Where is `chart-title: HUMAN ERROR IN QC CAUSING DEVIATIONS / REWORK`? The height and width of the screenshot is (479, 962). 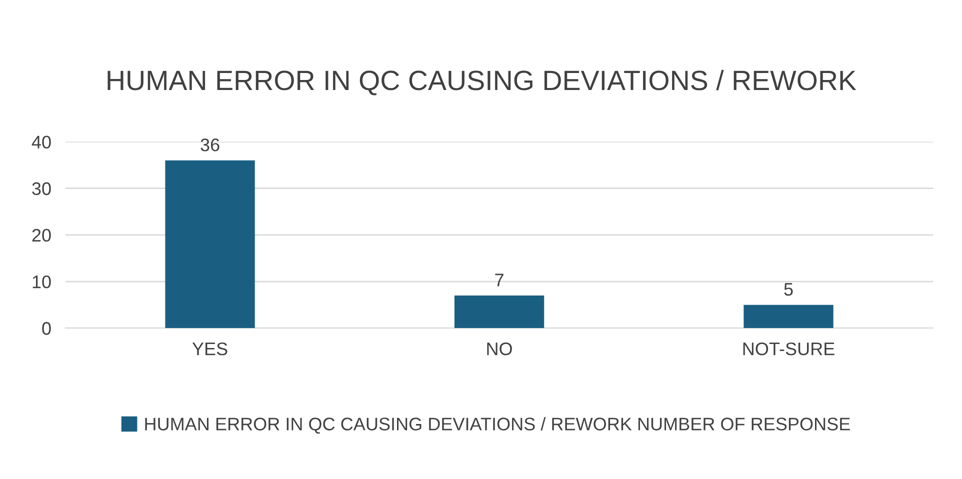
chart-title: HUMAN ERROR IN QC CAUSING DEVIATIONS / REWORK is located at coordinates (482, 83).